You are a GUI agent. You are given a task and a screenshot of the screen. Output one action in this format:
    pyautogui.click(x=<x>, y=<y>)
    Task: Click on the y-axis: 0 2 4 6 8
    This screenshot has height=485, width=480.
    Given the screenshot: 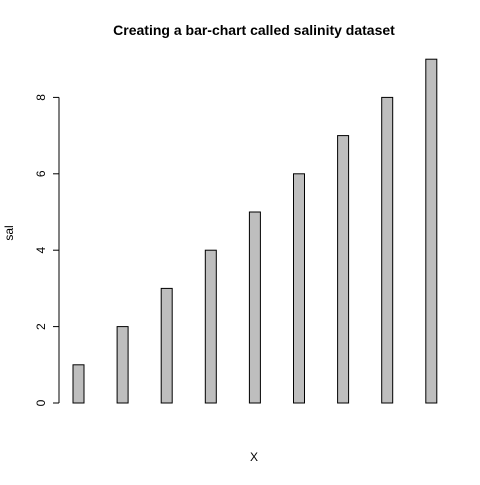 What is the action you would take?
    pyautogui.click(x=47, y=250)
    